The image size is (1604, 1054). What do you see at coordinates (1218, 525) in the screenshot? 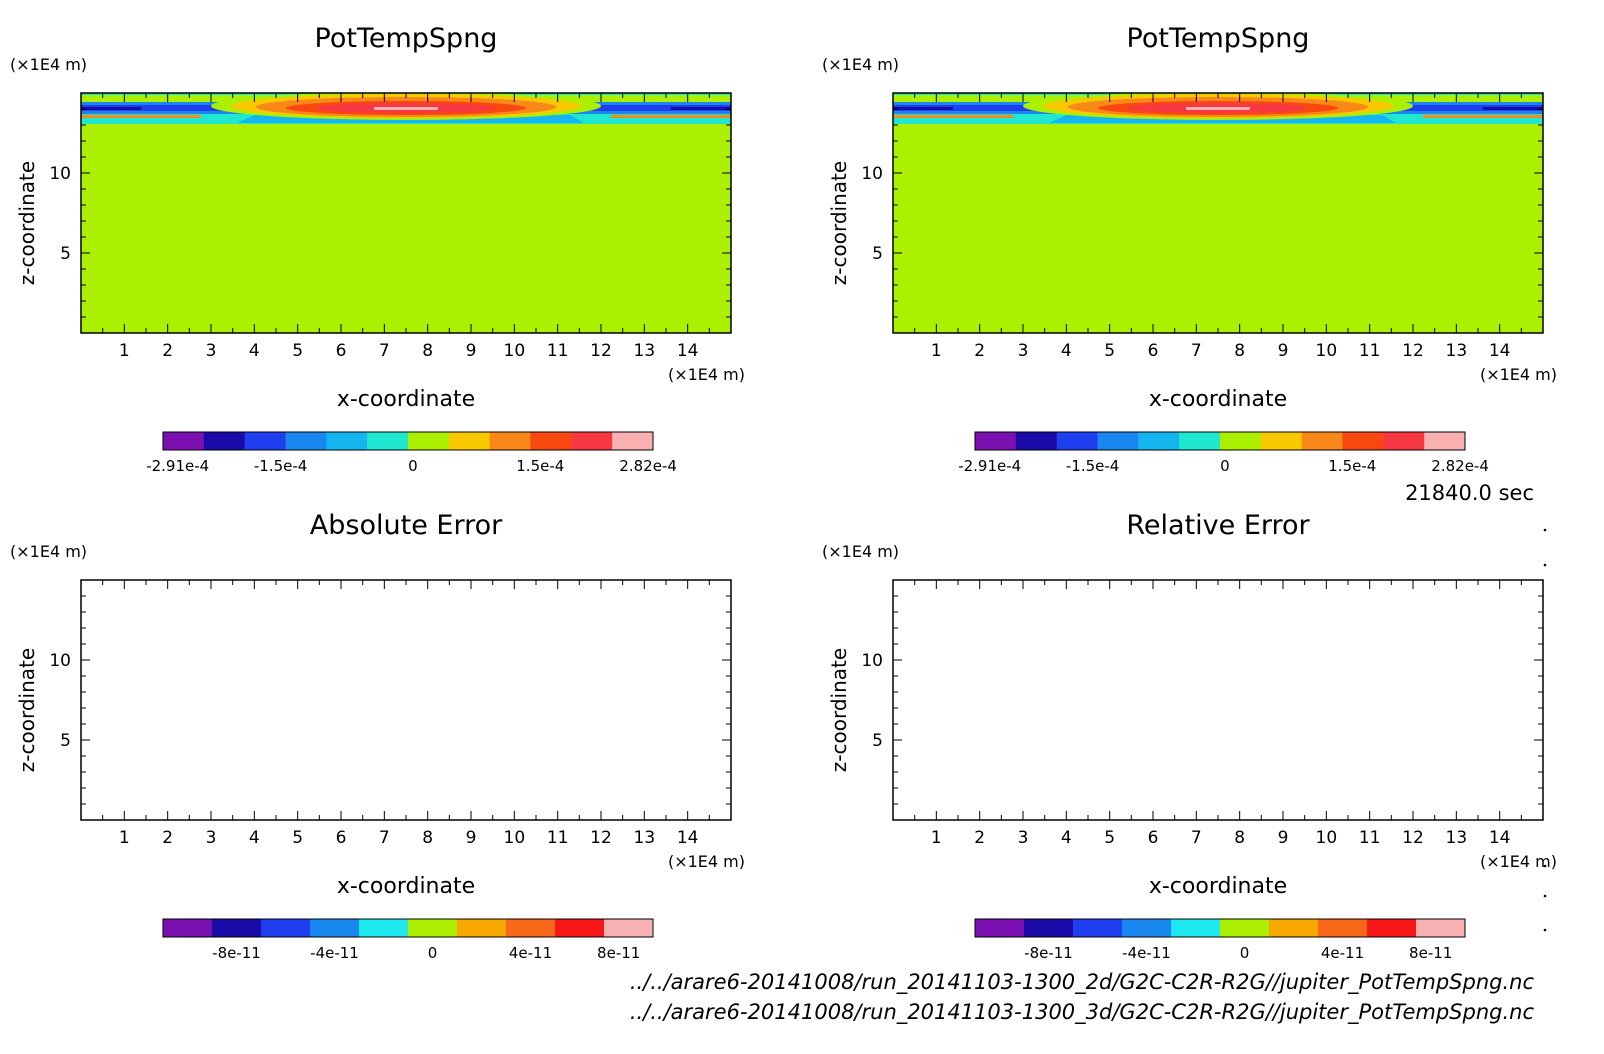
I see `chart-title: Relative Error` at bounding box center [1218, 525].